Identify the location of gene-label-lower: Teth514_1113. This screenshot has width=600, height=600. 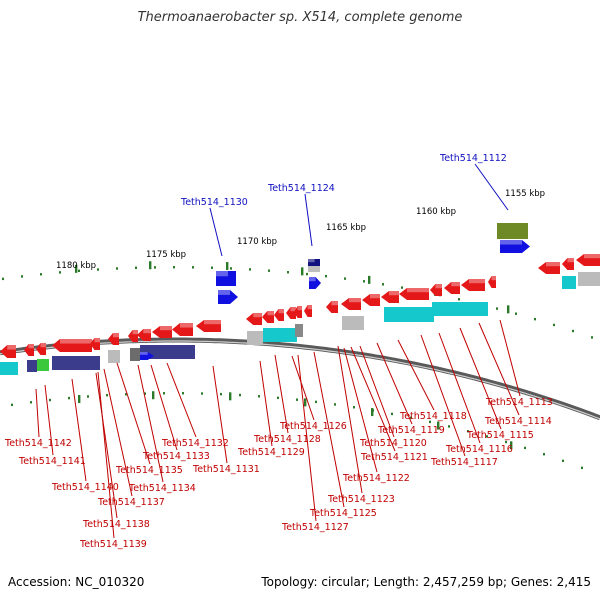
(519, 402).